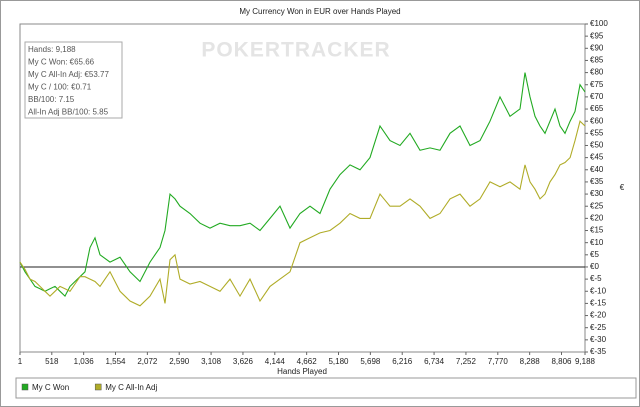  Describe the element at coordinates (597, 169) in the screenshot. I see `y-tick-label: €40` at that location.